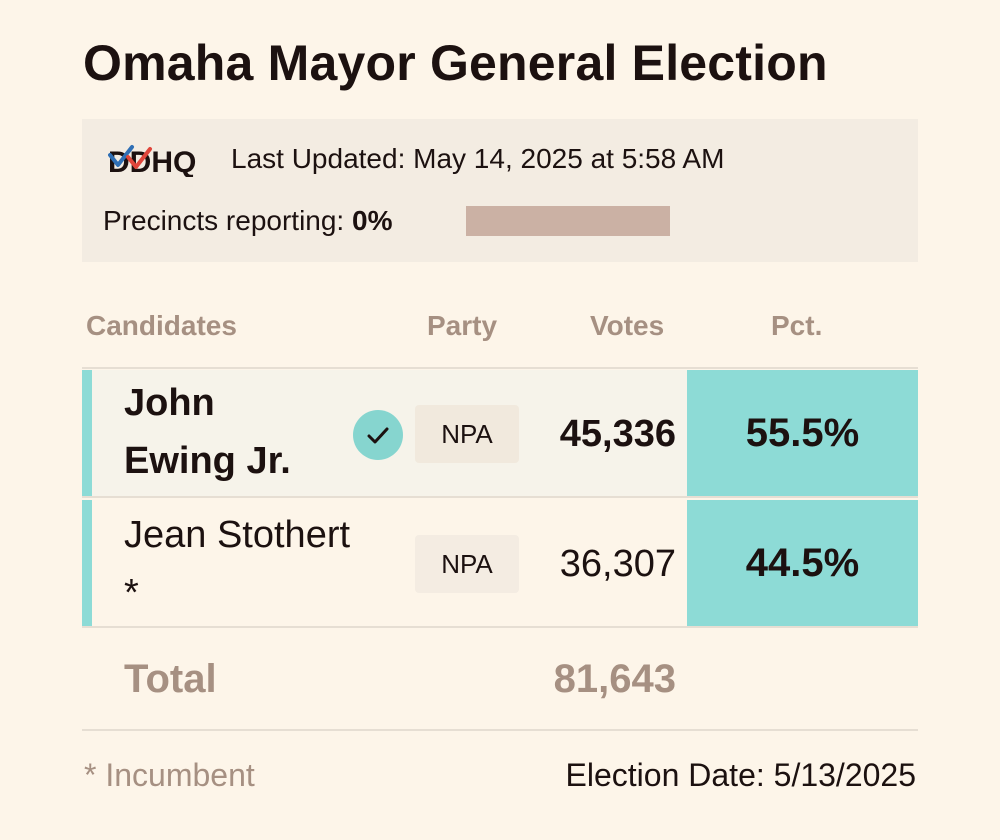 This screenshot has width=1000, height=840. I want to click on last-updated: Last Updated: May 14, 2025 at 5:58 AM, so click(478, 158).